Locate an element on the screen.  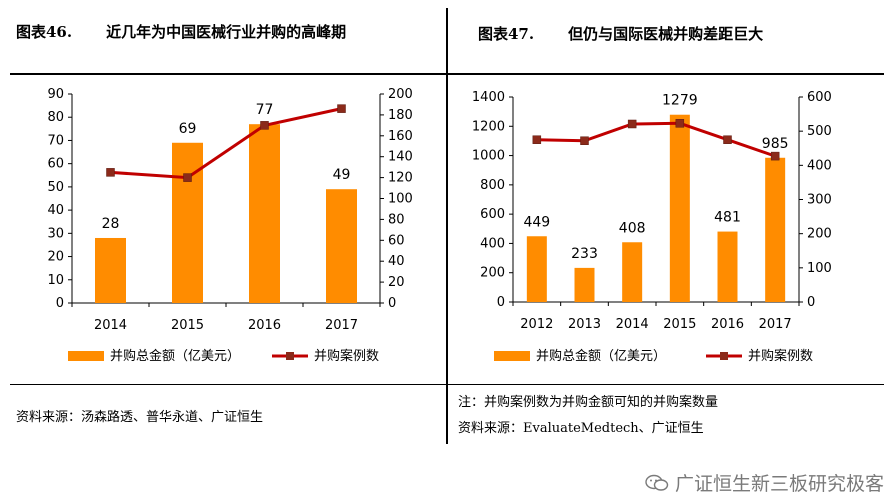
data-label: 408 is located at coordinates (632, 228).